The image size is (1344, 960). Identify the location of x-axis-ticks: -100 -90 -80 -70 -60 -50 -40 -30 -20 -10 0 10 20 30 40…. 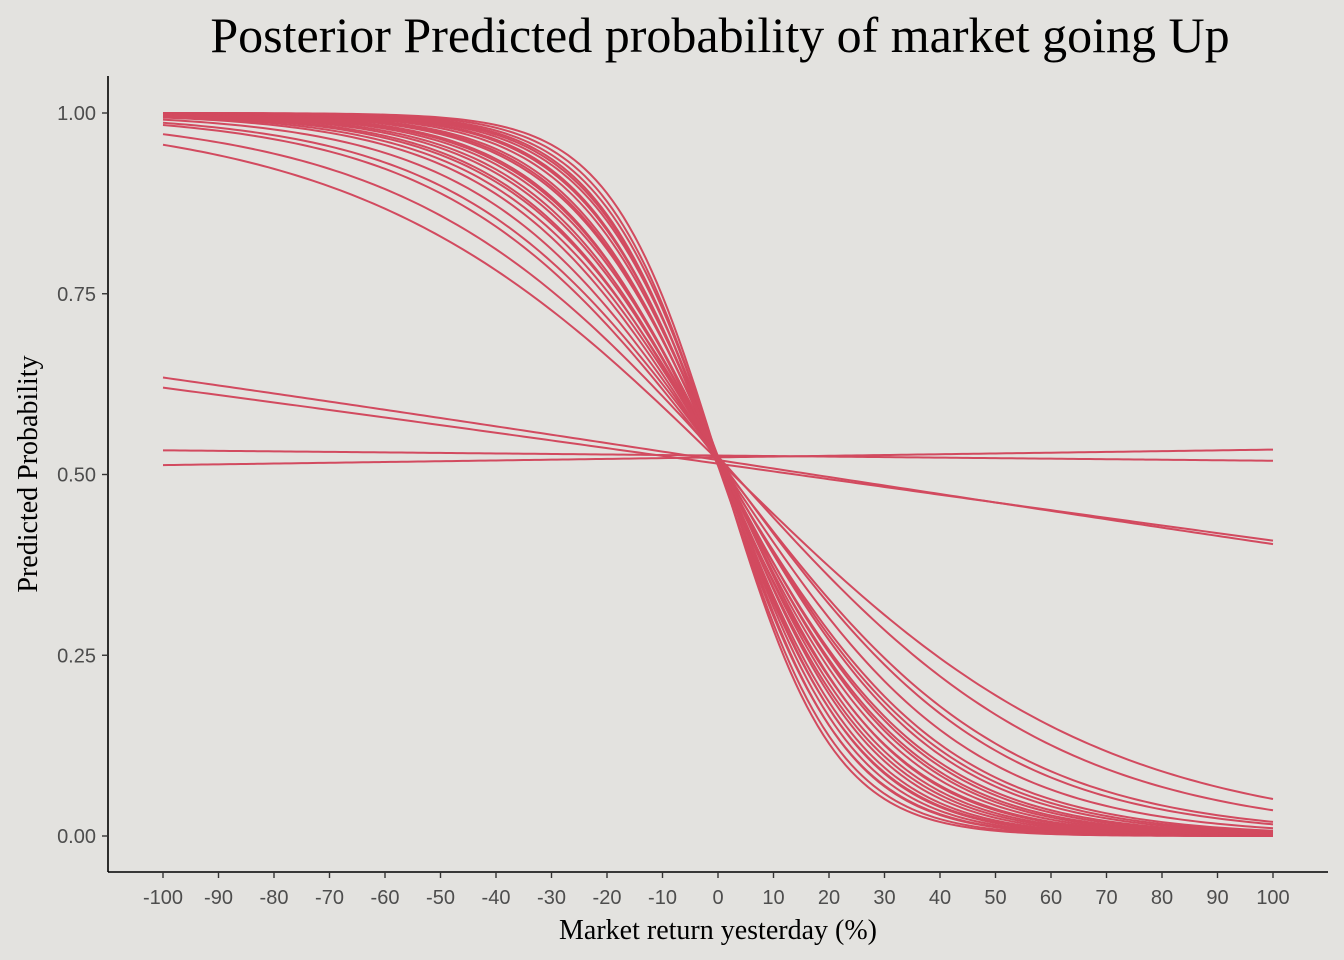
(716, 890).